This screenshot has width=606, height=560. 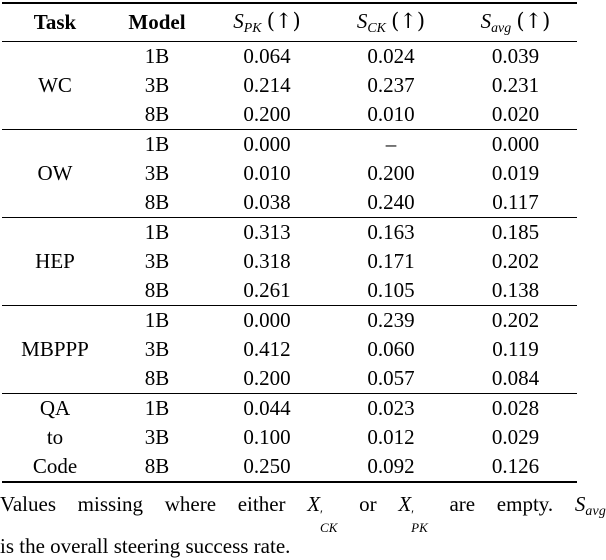 I want to click on value-cell: 0.012, so click(x=391, y=436).